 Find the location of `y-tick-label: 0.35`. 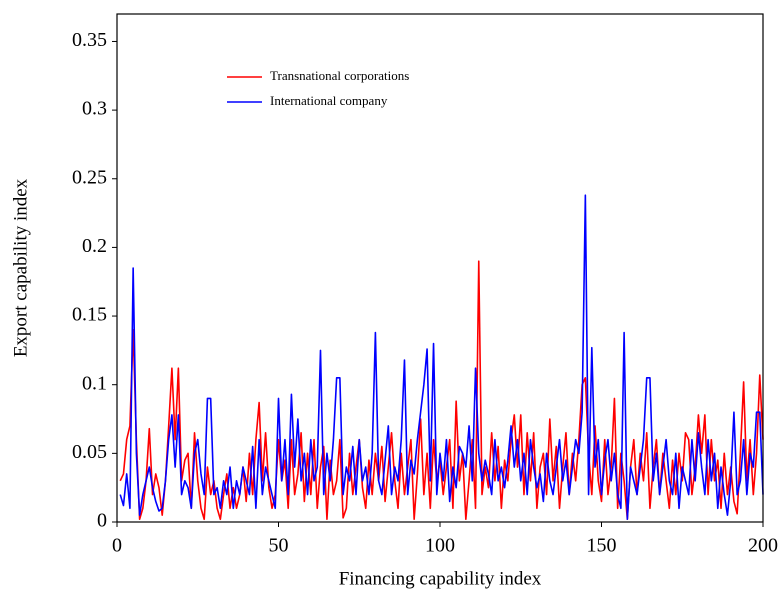

y-tick-label: 0.35 is located at coordinates (89, 40).